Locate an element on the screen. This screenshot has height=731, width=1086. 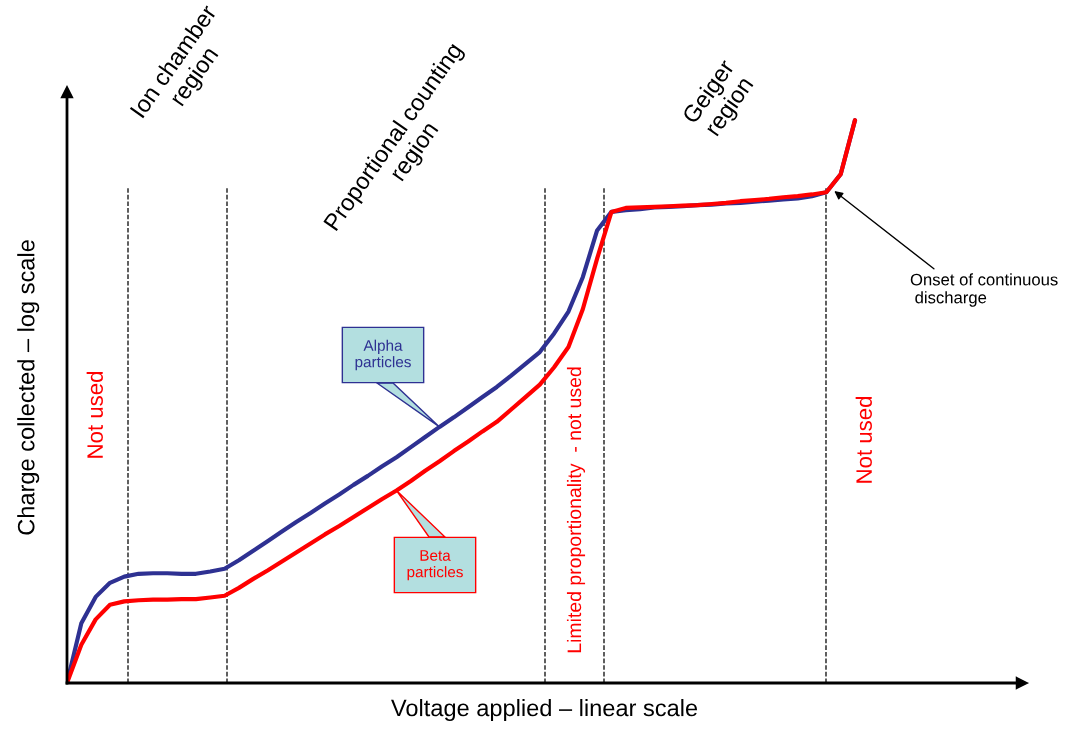
text: Onset of continuous discharge is located at coordinates (984, 290).